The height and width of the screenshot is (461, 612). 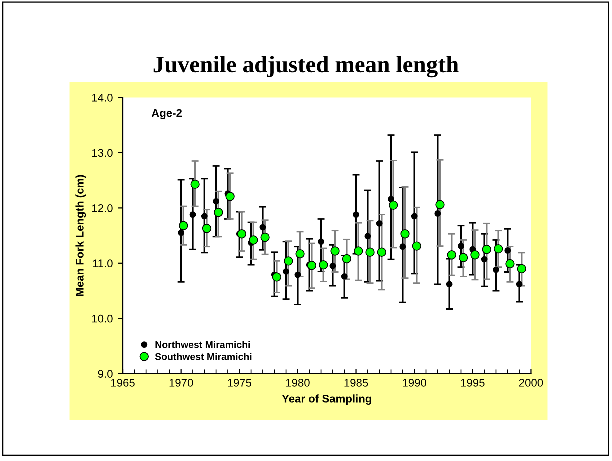 What do you see at coordinates (182, 383) in the screenshot?
I see `x-tick-label: 1970` at bounding box center [182, 383].